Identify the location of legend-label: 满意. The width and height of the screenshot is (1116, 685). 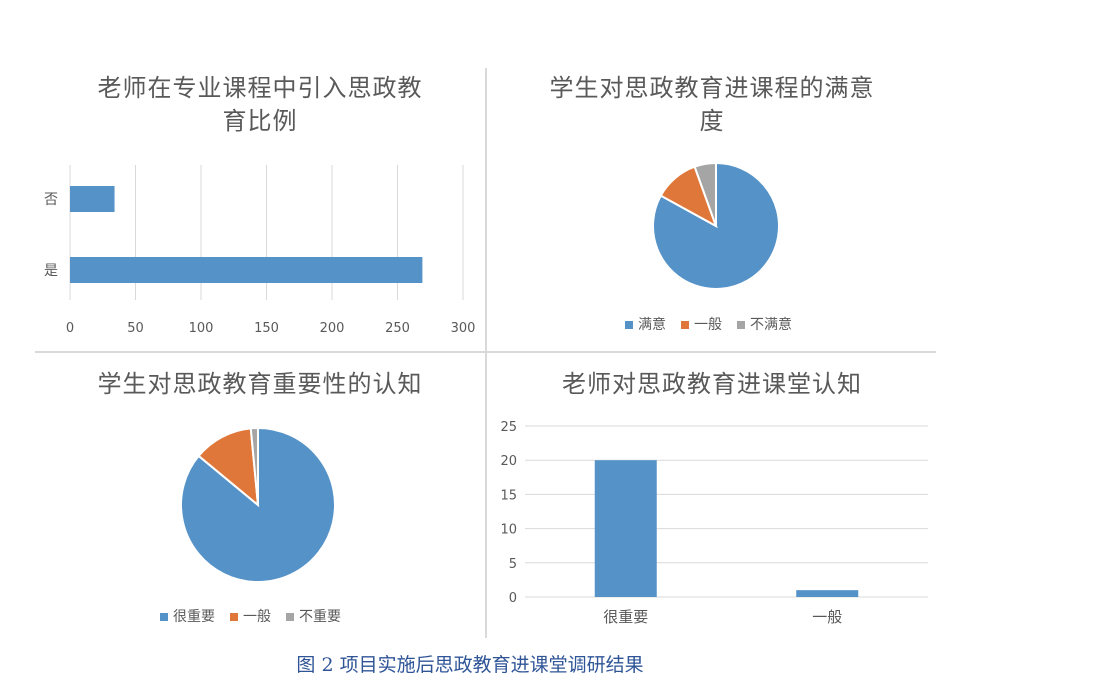
(652, 324).